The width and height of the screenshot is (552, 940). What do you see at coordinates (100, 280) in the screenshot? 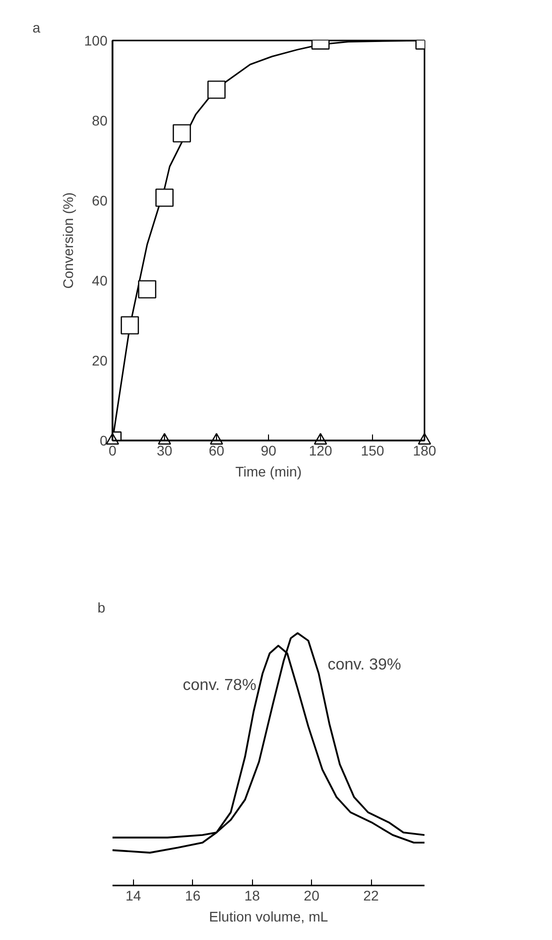
I see `y-tick-label: 40` at bounding box center [100, 280].